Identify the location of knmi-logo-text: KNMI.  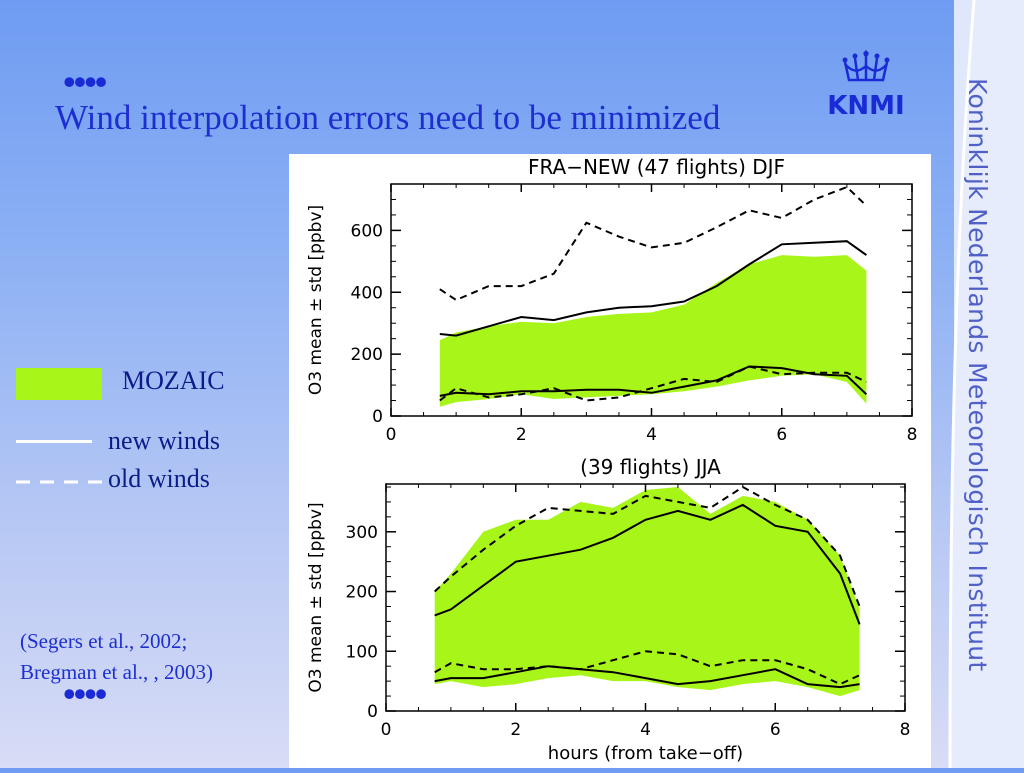
(865, 106).